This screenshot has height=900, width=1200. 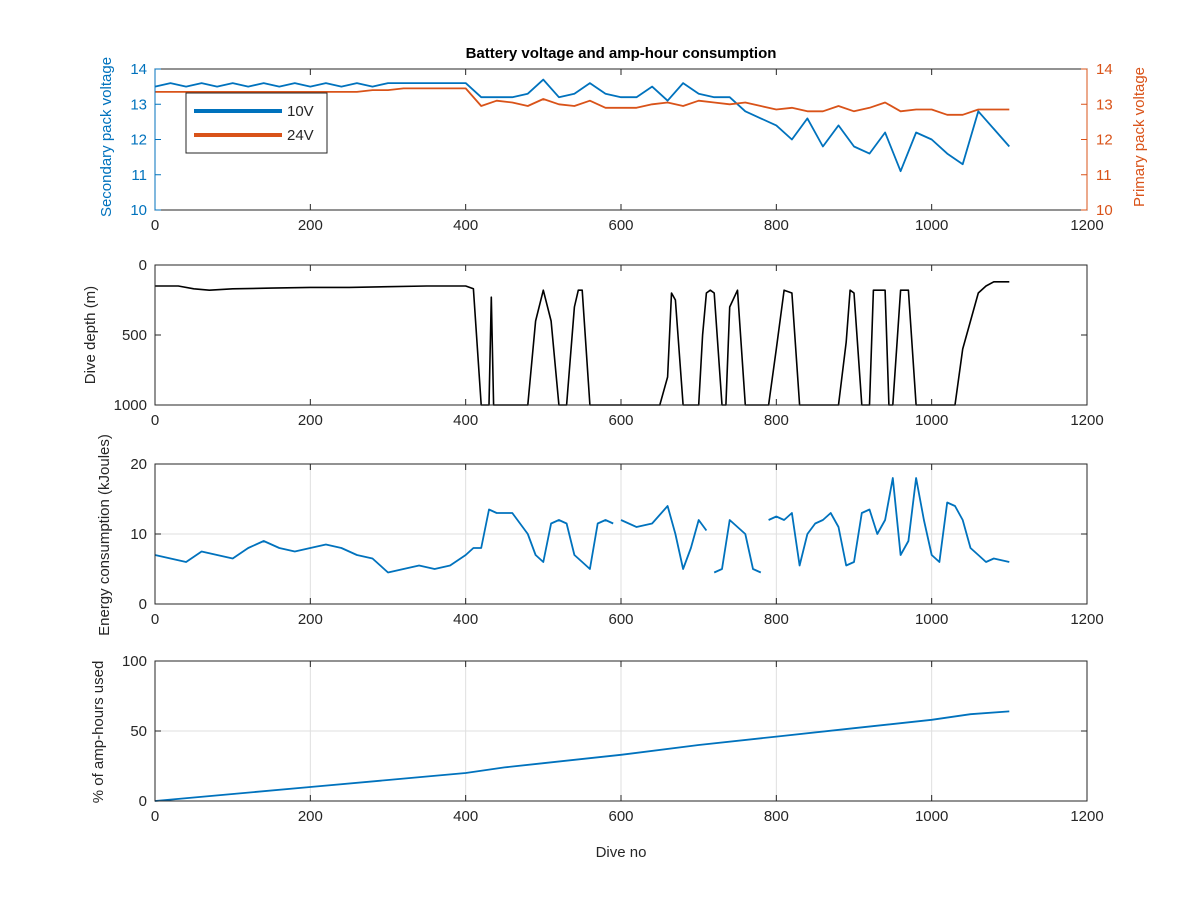 What do you see at coordinates (1104, 175) in the screenshot?
I see `y-tick-label-right: 11` at bounding box center [1104, 175].